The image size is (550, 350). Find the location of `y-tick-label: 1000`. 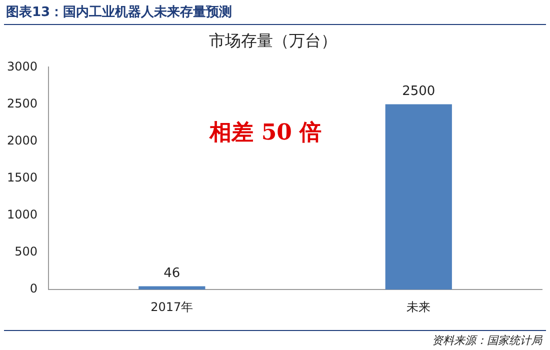

y-tick-label: 1000 is located at coordinates (22, 215).